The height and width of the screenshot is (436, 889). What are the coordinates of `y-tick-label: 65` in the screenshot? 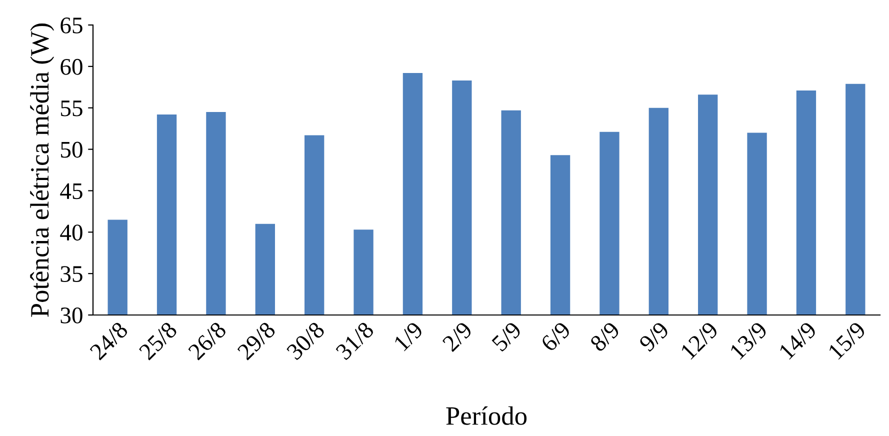 It's located at (71, 26).